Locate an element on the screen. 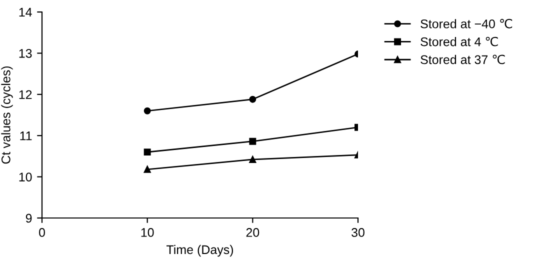 Image resolution: width=550 pixels, height=268 pixels. y-tick-label: 14 is located at coordinates (25, 12).